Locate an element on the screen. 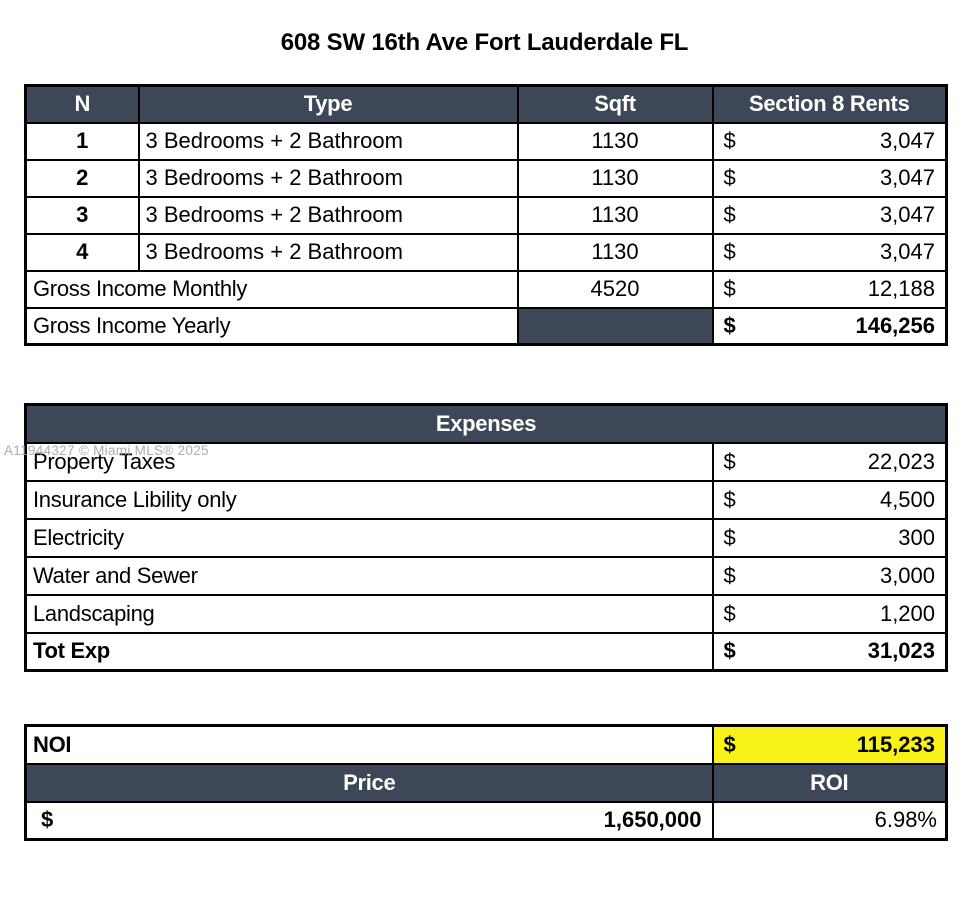 The width and height of the screenshot is (969, 908). col-header-type: Type is located at coordinates (328, 104).